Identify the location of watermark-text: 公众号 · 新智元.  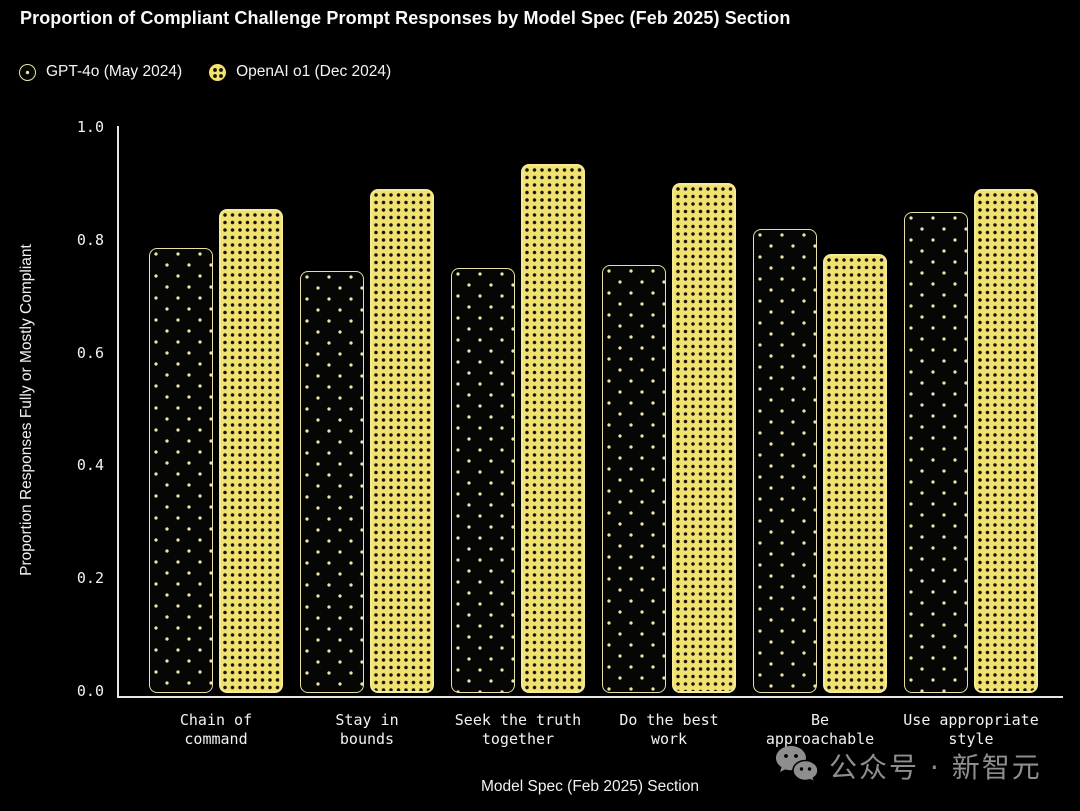
(935, 767).